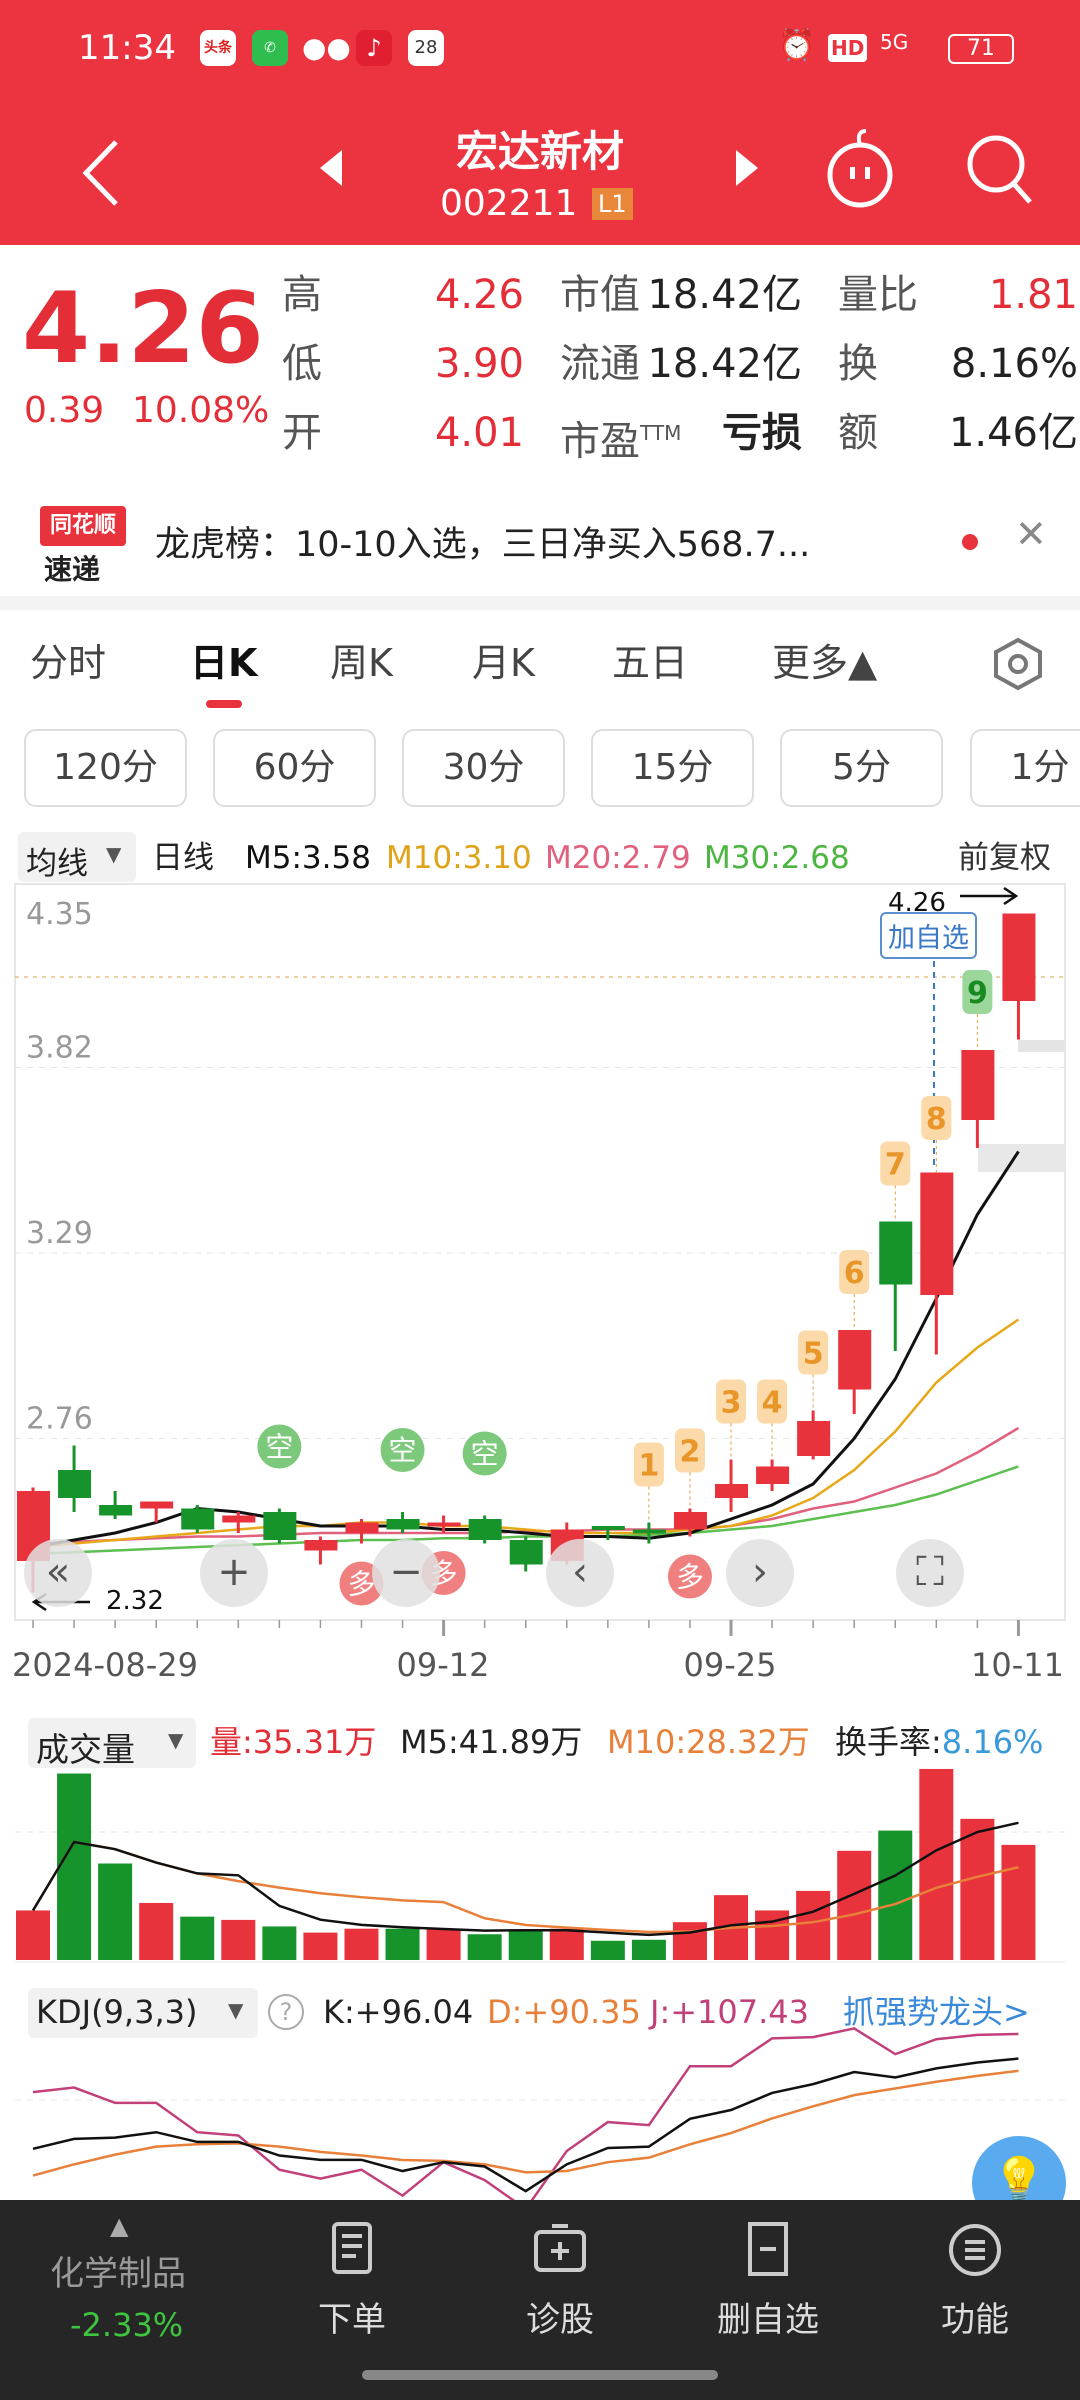  I want to click on scroll-left-button: ‹, so click(580, 1573).